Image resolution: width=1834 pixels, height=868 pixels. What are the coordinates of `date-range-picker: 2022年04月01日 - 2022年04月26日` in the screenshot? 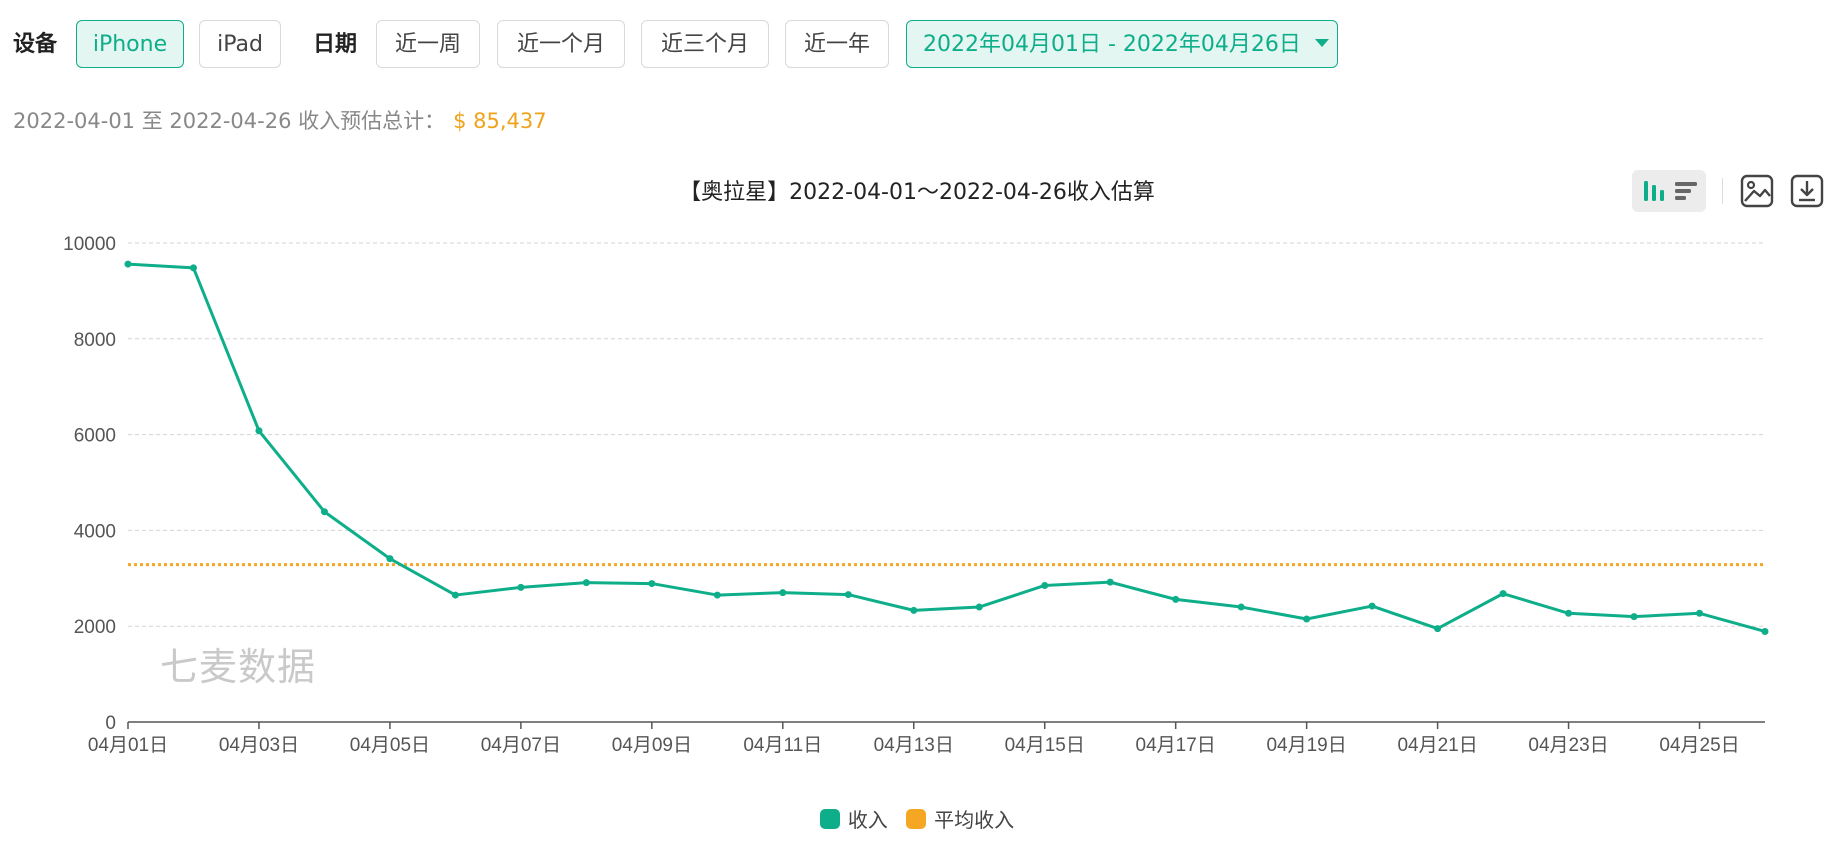 It's located at (1122, 44).